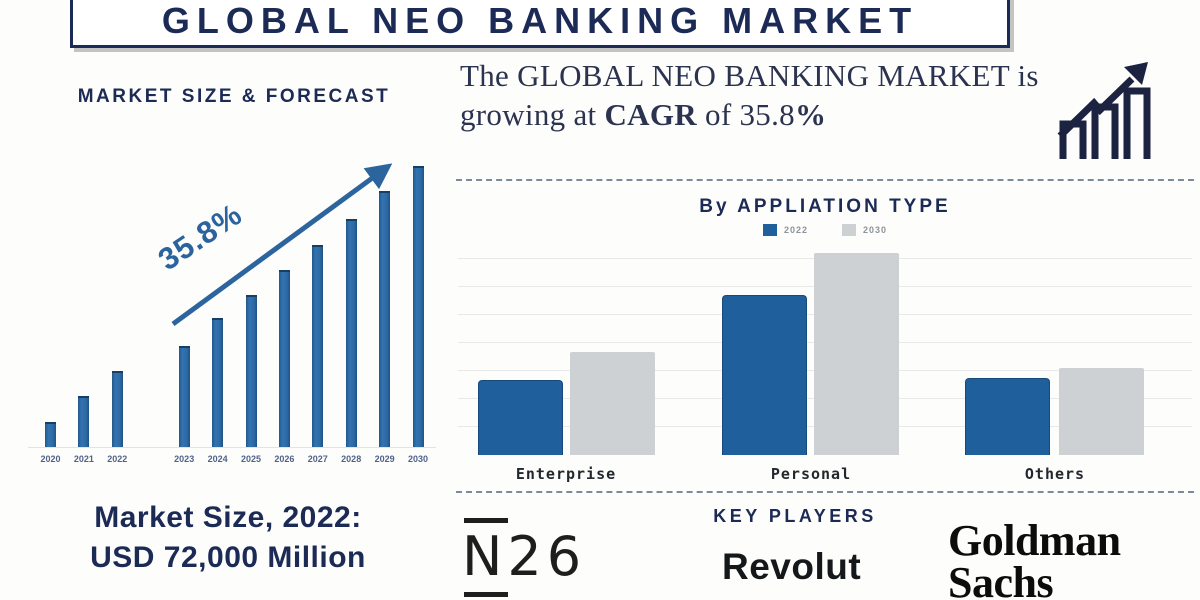  What do you see at coordinates (764, 375) in the screenshot?
I see `bar-2022-personal` at bounding box center [764, 375].